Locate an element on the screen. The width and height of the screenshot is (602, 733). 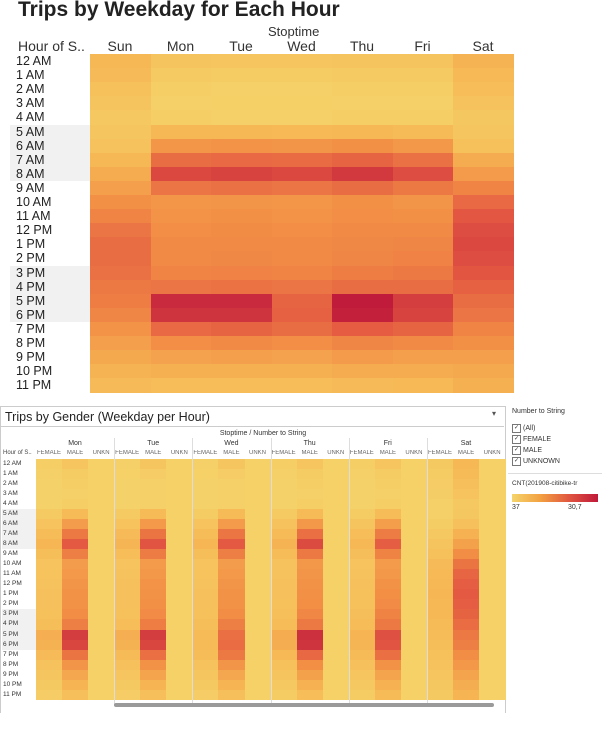
hour-label: 5 AM is located at coordinates (10, 514).